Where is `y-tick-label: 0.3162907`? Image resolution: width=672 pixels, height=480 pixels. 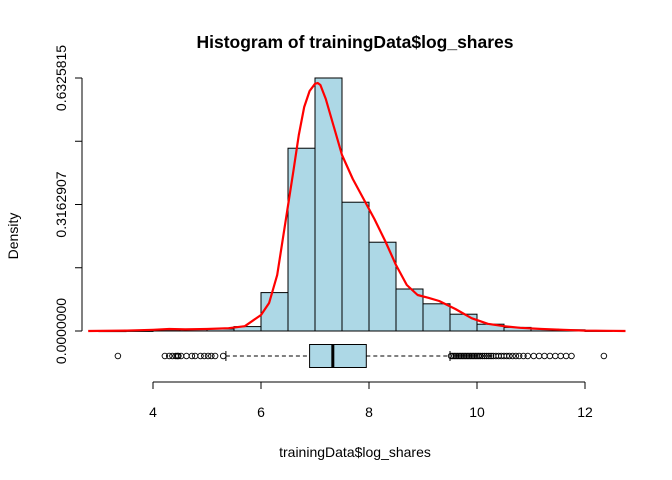
y-tick-label: 0.3162907 is located at coordinates (61, 204).